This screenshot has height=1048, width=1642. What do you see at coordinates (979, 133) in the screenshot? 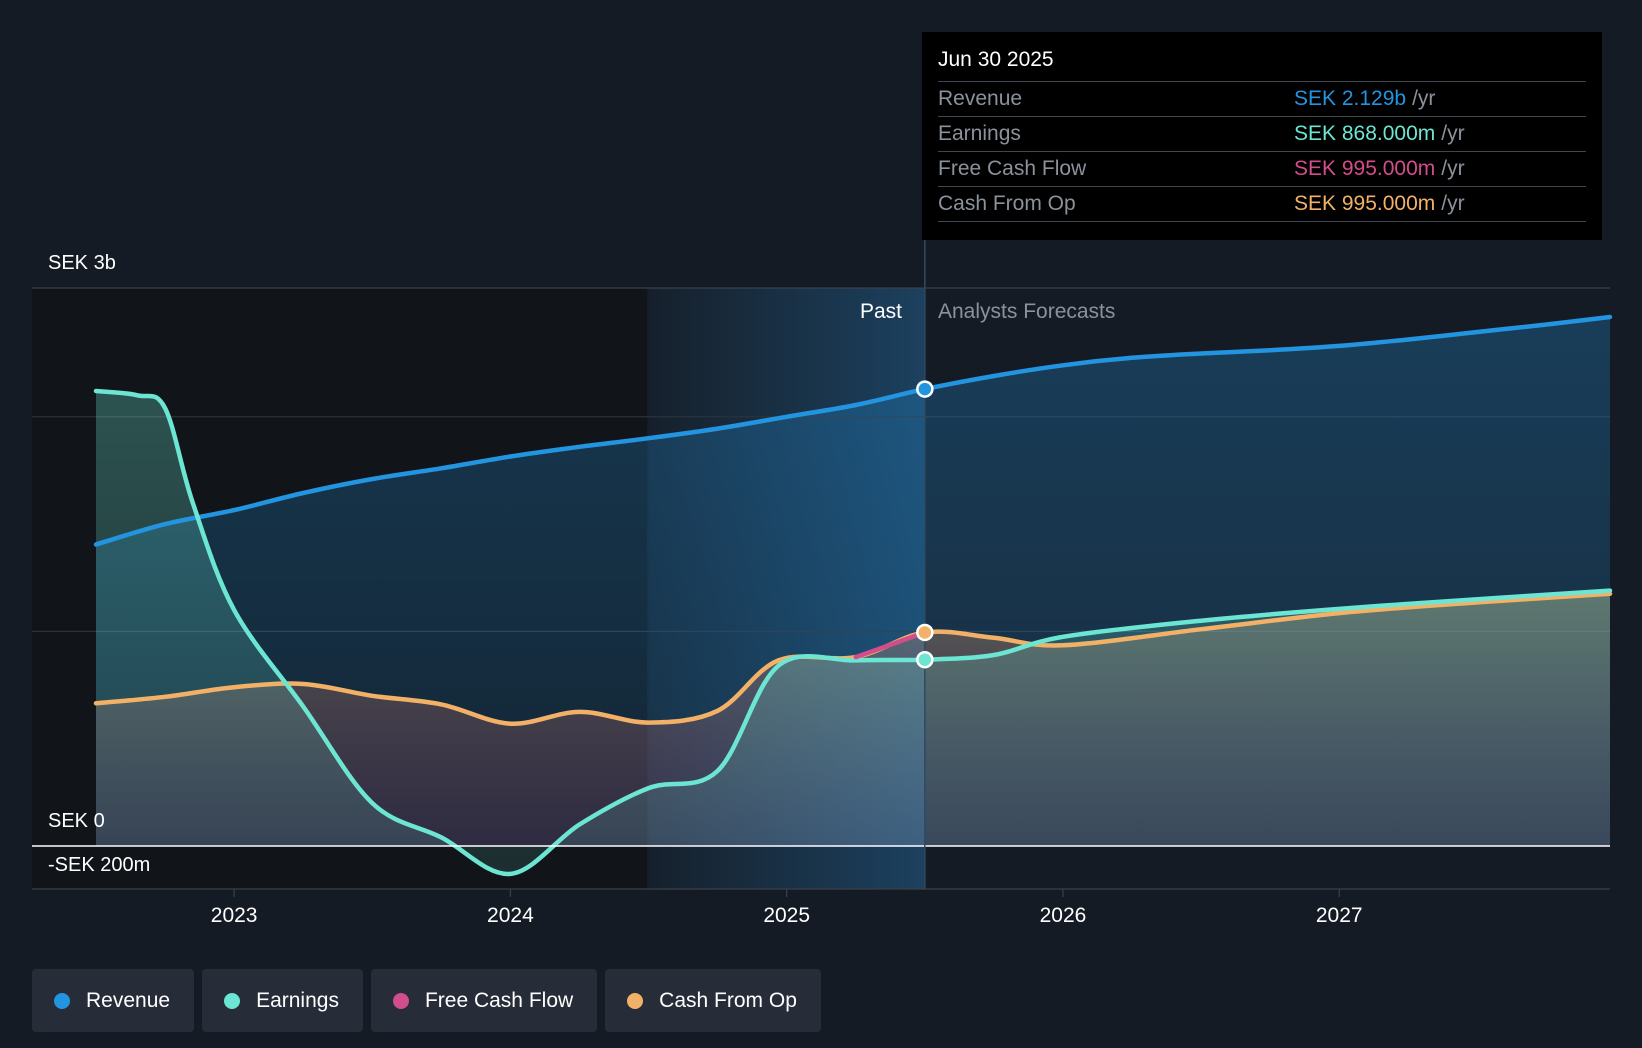
I see `tooltip-label: Earnings` at bounding box center [979, 133].